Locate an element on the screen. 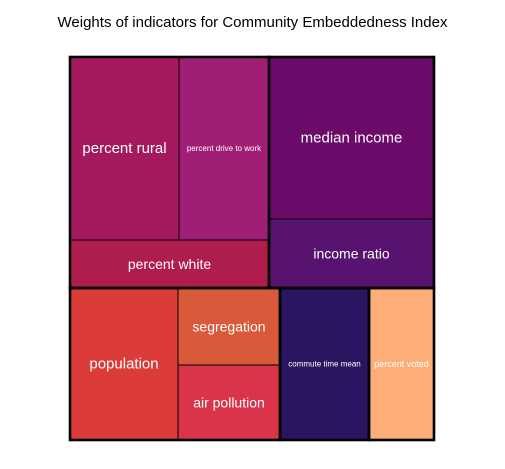 This screenshot has height=469, width=505. tile-label-percent-drive-to-work: percent drive to work is located at coordinates (224, 148).